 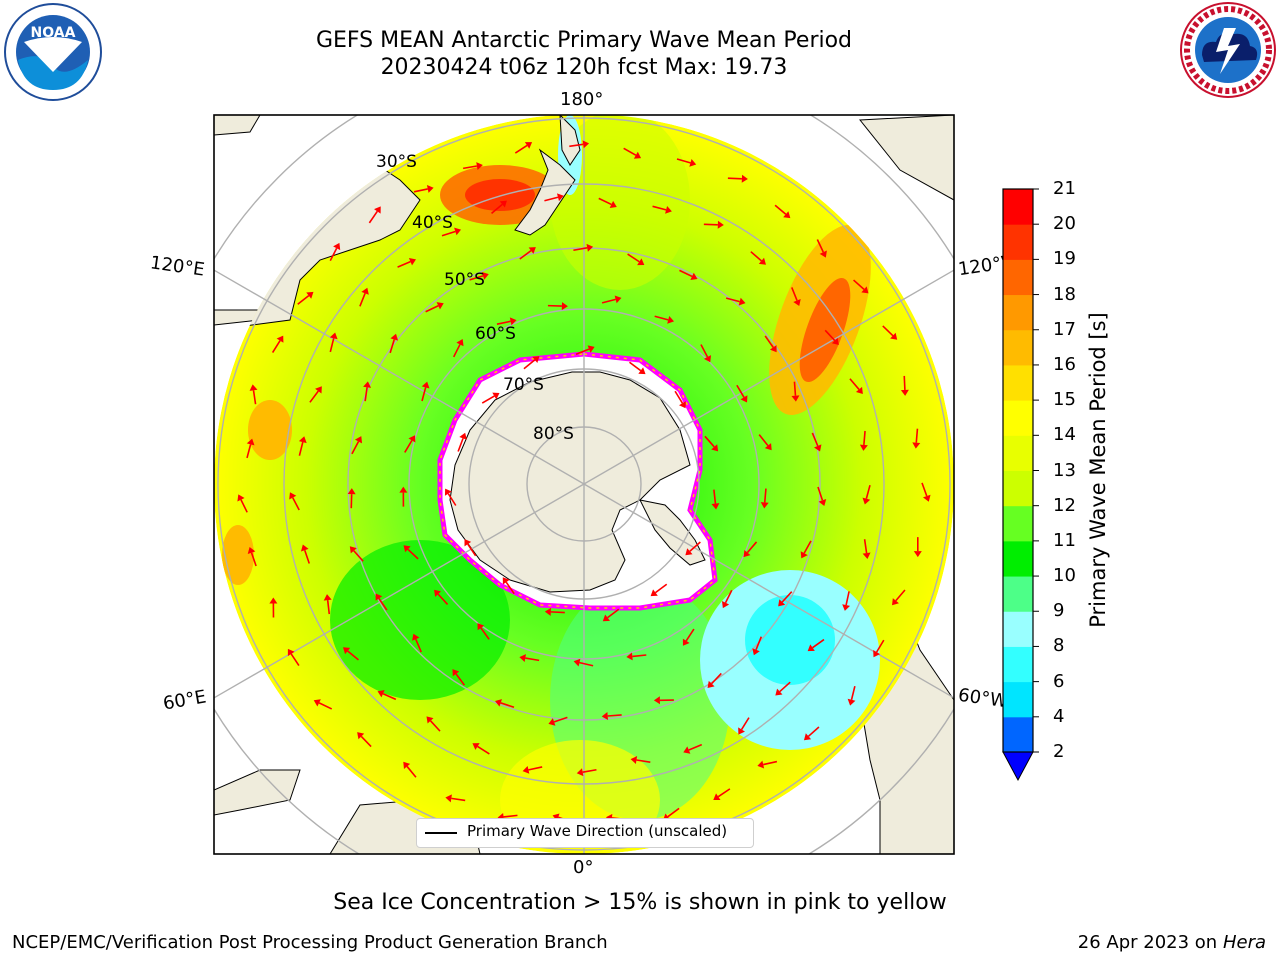 I want to click on colorbar-tick-label: 14, so click(x=1064, y=435).